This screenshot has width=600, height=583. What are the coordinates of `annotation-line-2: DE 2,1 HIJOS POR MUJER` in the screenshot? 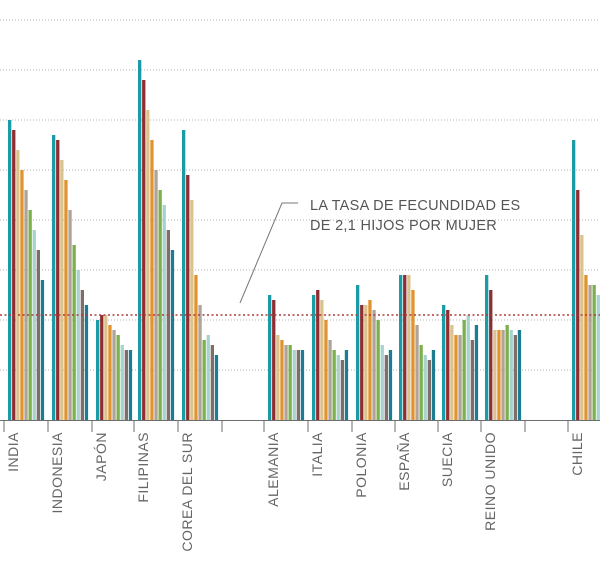 It's located at (403, 226).